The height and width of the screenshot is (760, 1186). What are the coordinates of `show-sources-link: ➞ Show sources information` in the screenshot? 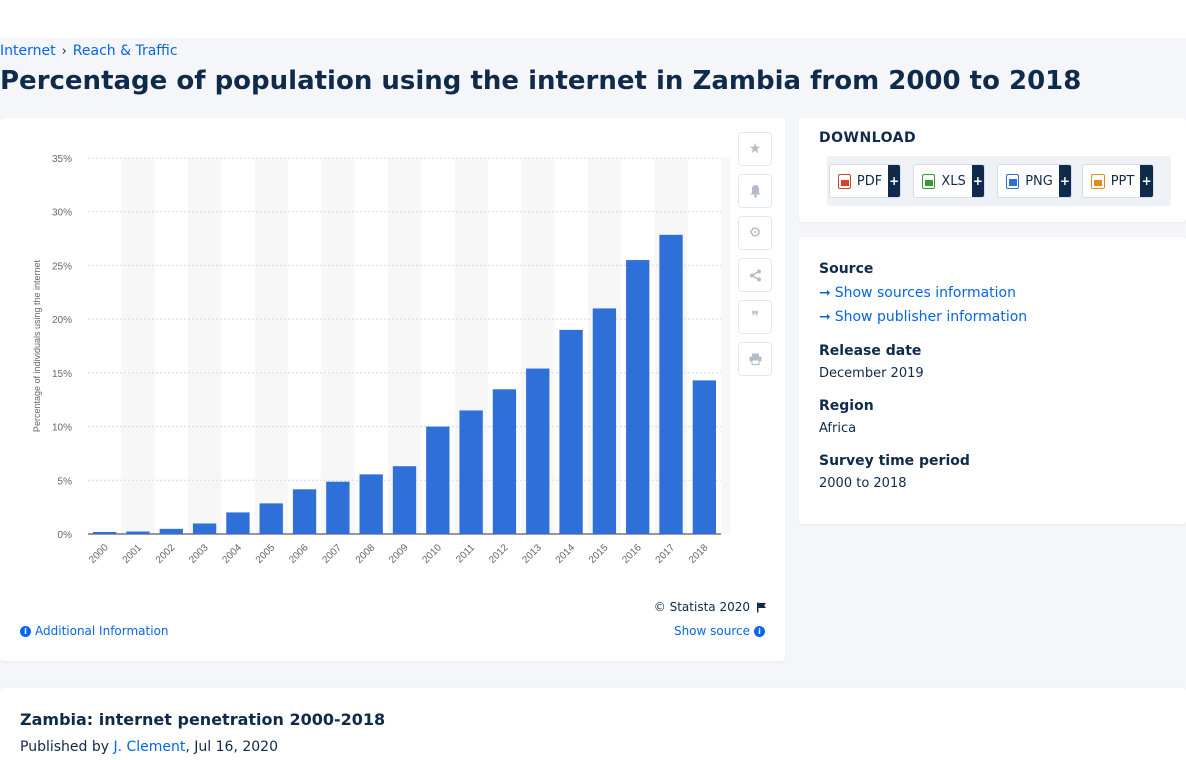 It's located at (917, 293).